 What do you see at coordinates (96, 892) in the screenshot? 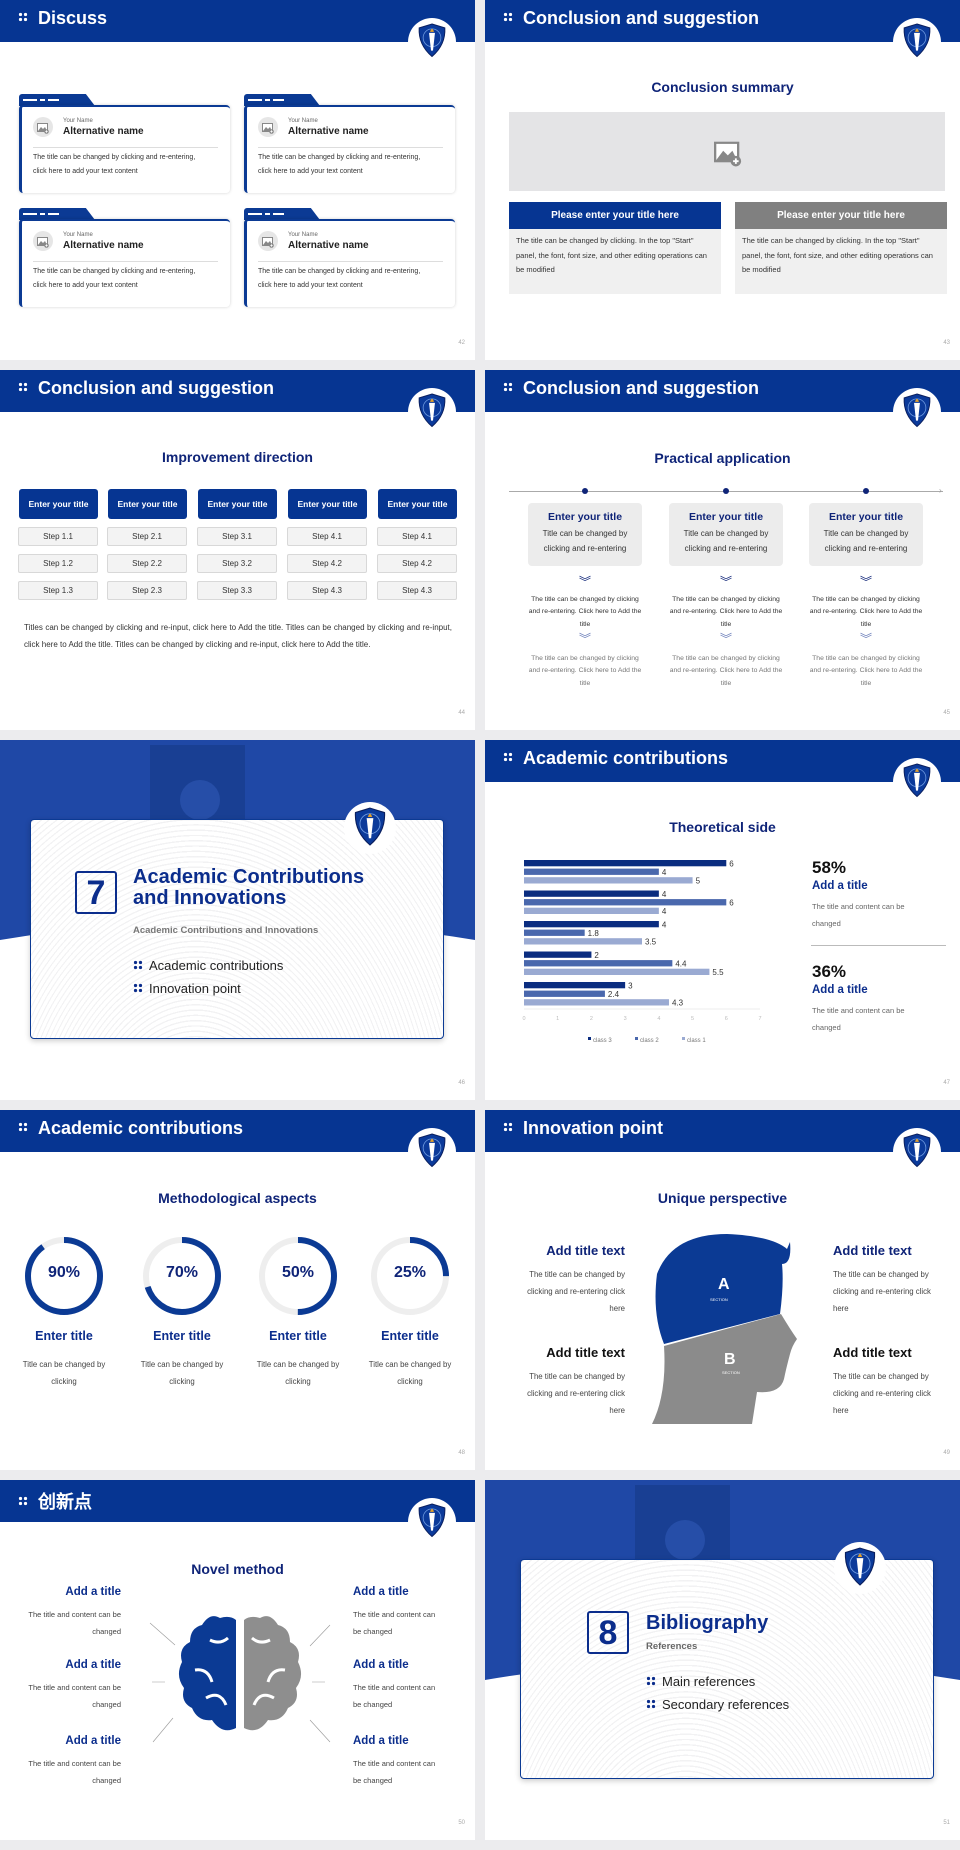
I see `section-number: 7` at bounding box center [96, 892].